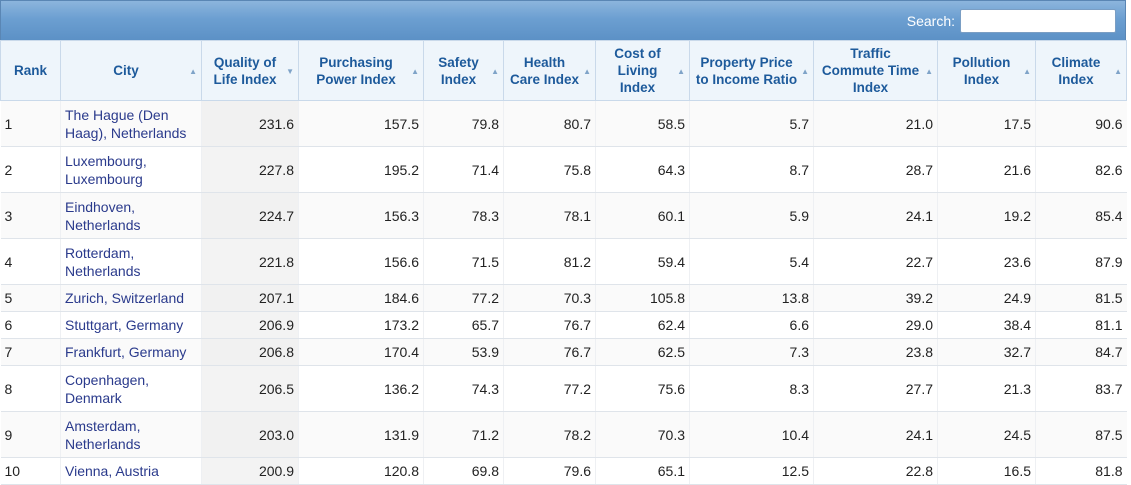 Image resolution: width=1131 pixels, height=485 pixels. Describe the element at coordinates (1081, 261) in the screenshot. I see `cell-climate: 87.9` at that location.